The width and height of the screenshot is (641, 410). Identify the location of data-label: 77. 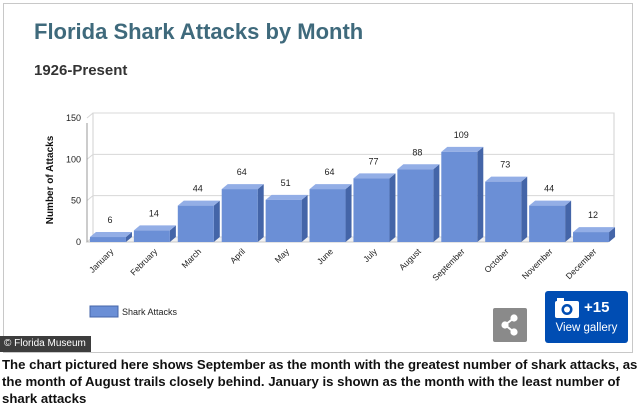
(373, 161).